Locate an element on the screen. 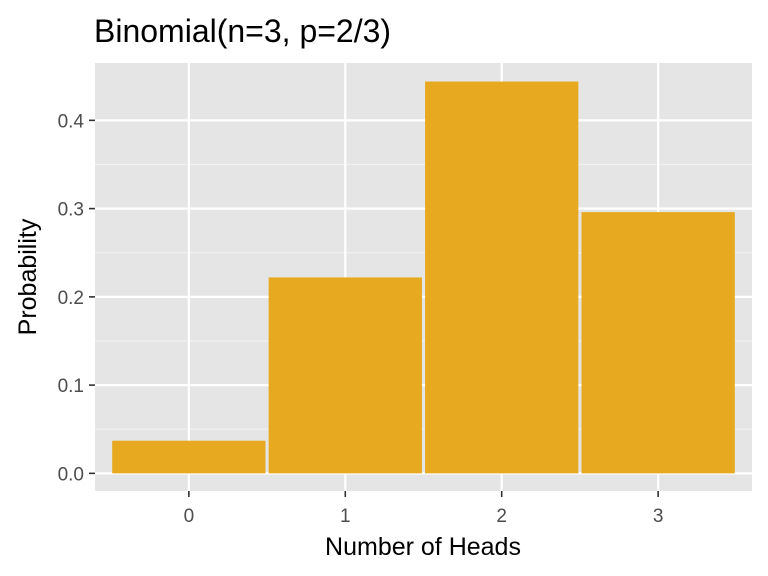 This screenshot has height=576, width=768. x-tick-label: 3 is located at coordinates (658, 516).